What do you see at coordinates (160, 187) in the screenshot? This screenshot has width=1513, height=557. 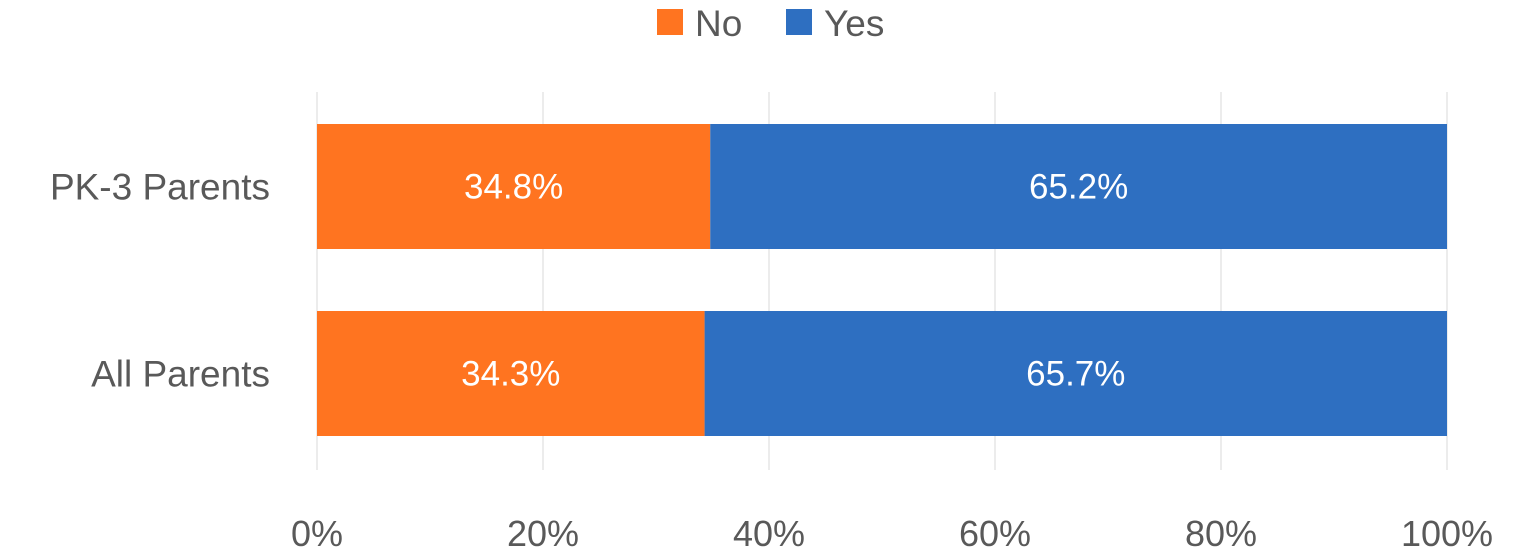 I see `category-label: PK-3 Parents` at bounding box center [160, 187].